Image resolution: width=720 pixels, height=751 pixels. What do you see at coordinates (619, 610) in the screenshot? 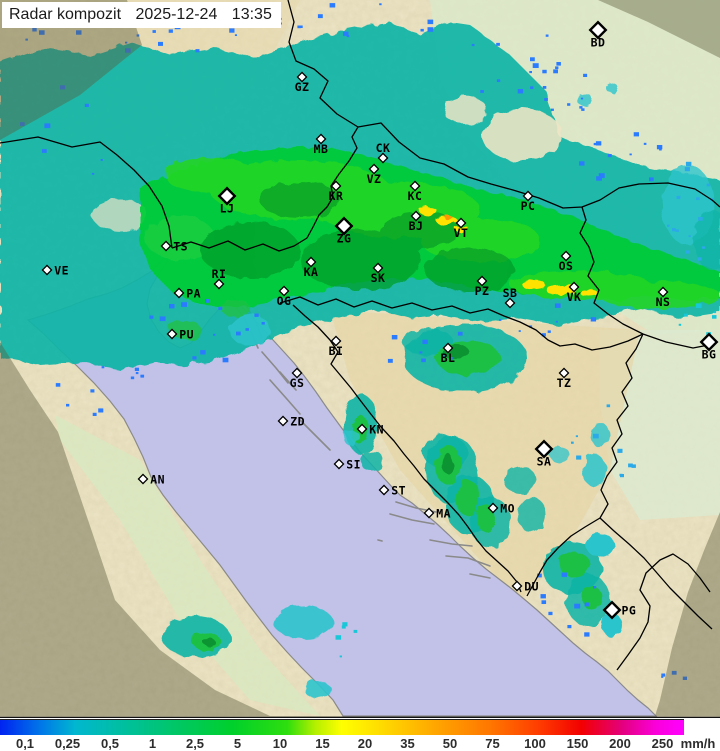
I see `city-pg: PG` at bounding box center [619, 610].